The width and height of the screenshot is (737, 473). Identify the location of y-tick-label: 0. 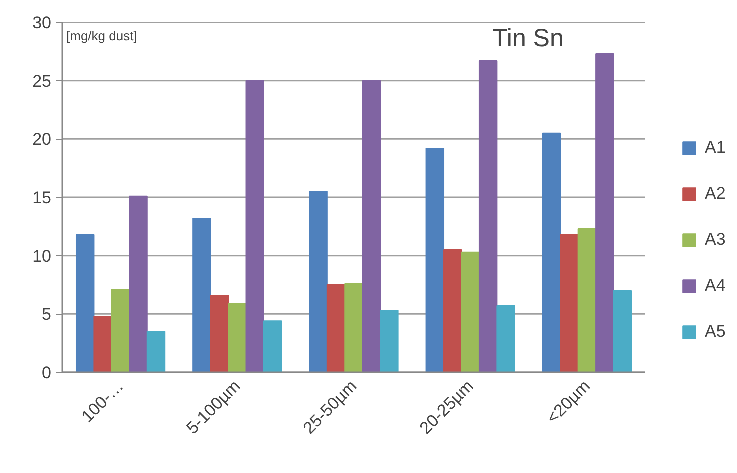
(47, 373).